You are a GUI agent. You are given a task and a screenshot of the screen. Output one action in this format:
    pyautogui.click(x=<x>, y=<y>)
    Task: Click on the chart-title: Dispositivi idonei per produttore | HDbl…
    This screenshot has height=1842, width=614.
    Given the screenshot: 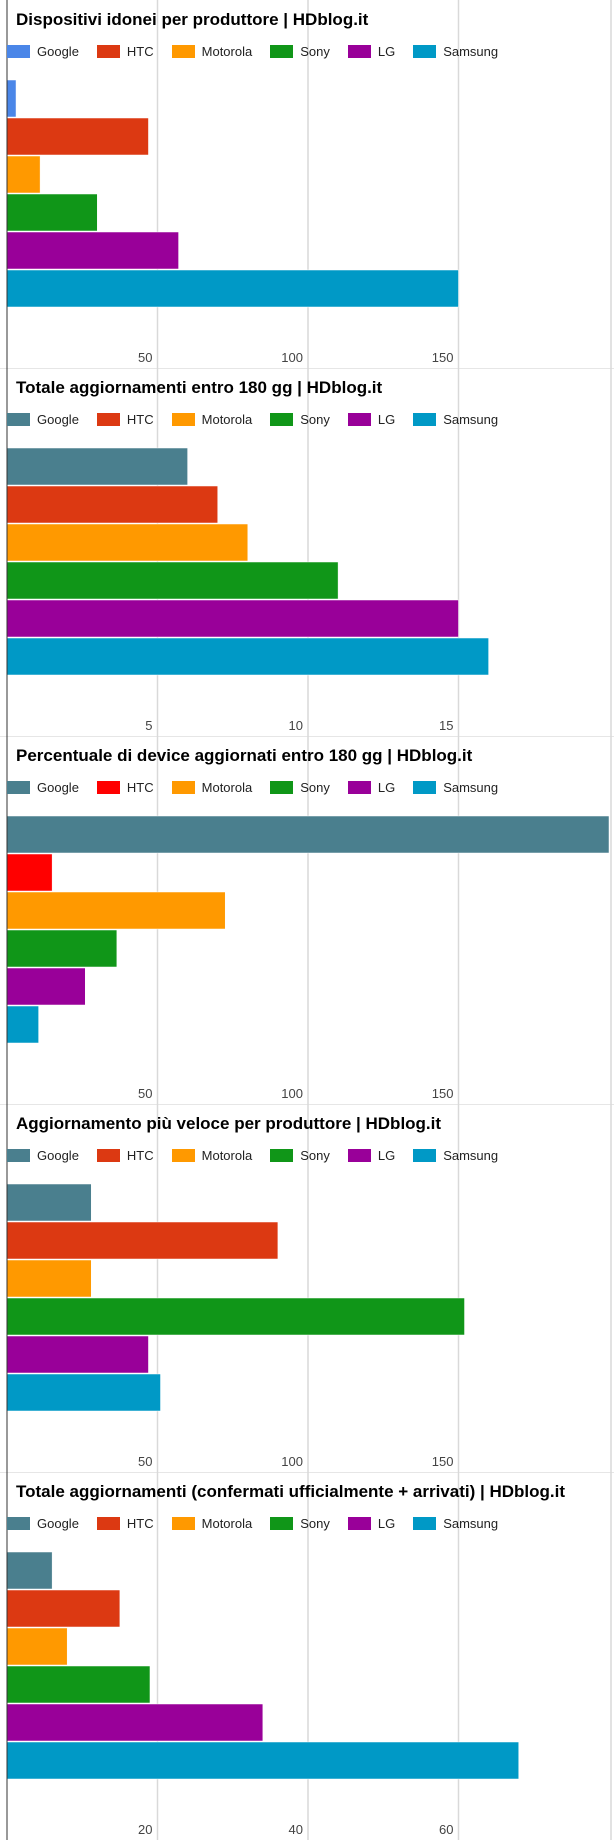 What is the action you would take?
    pyautogui.click(x=192, y=19)
    